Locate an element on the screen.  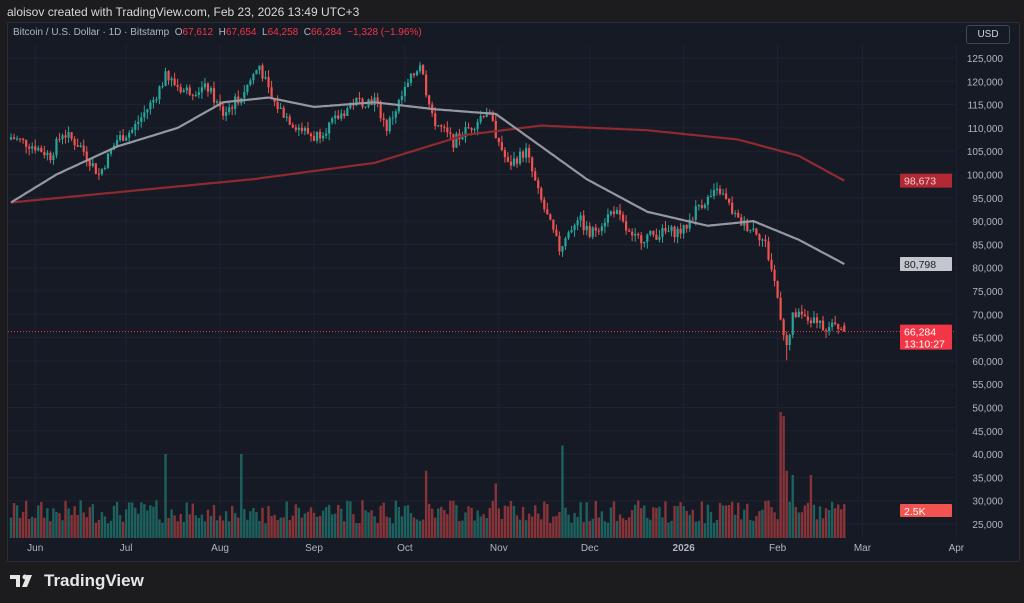
ma50-price-tag: 80,798 is located at coordinates (926, 263).